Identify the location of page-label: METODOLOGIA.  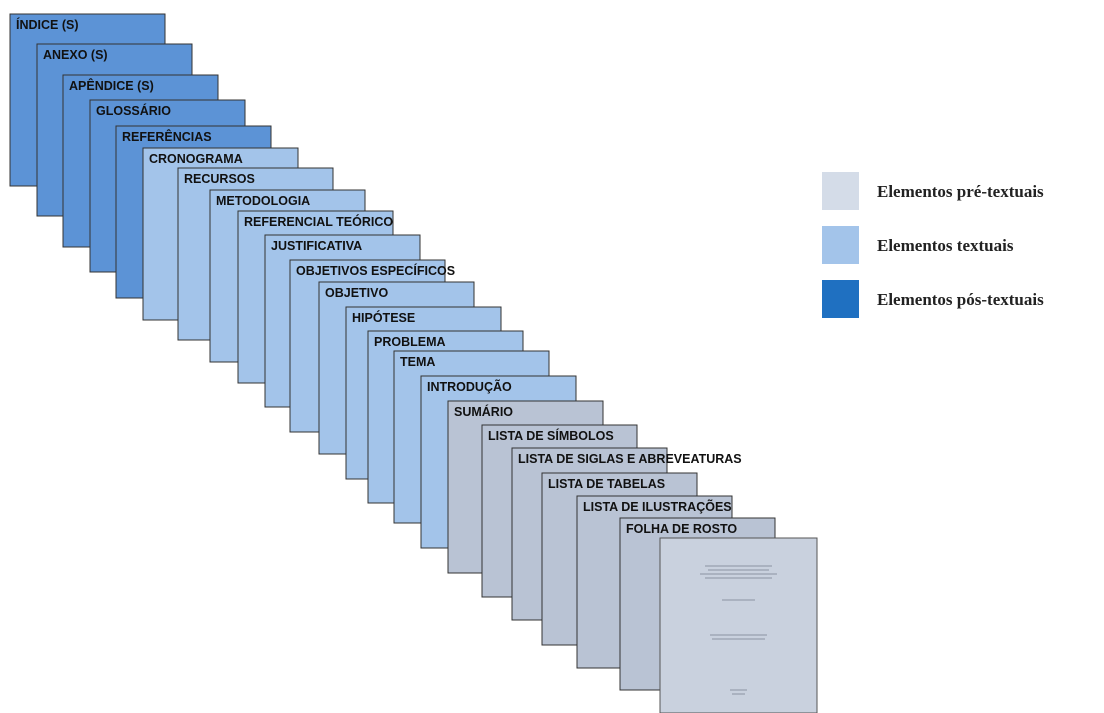
(263, 201).